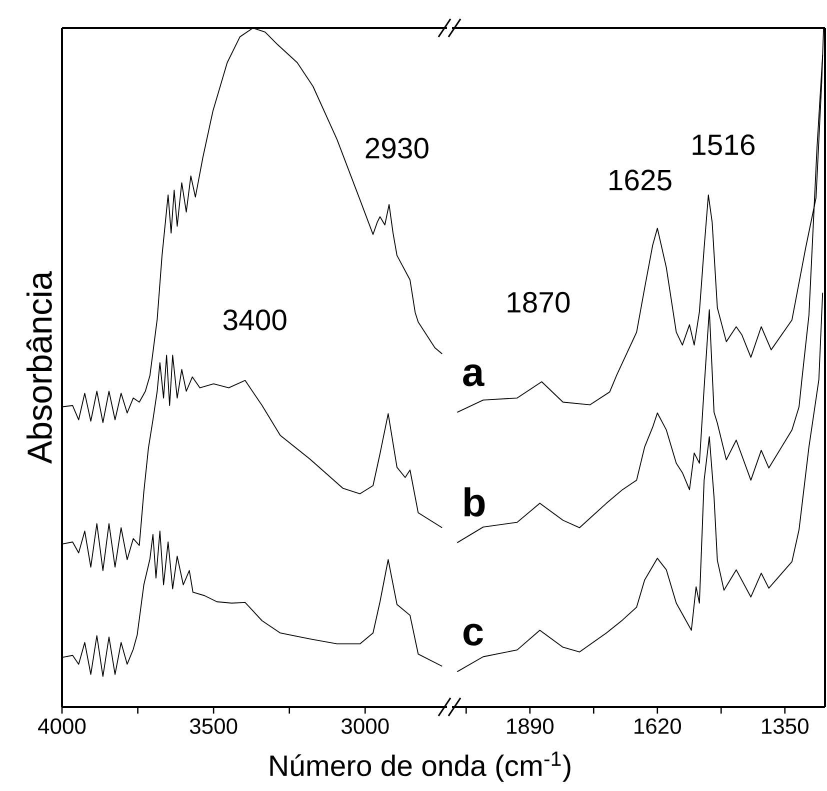 The width and height of the screenshot is (827, 791). What do you see at coordinates (473, 375) in the screenshot?
I see `series-label: a` at bounding box center [473, 375].